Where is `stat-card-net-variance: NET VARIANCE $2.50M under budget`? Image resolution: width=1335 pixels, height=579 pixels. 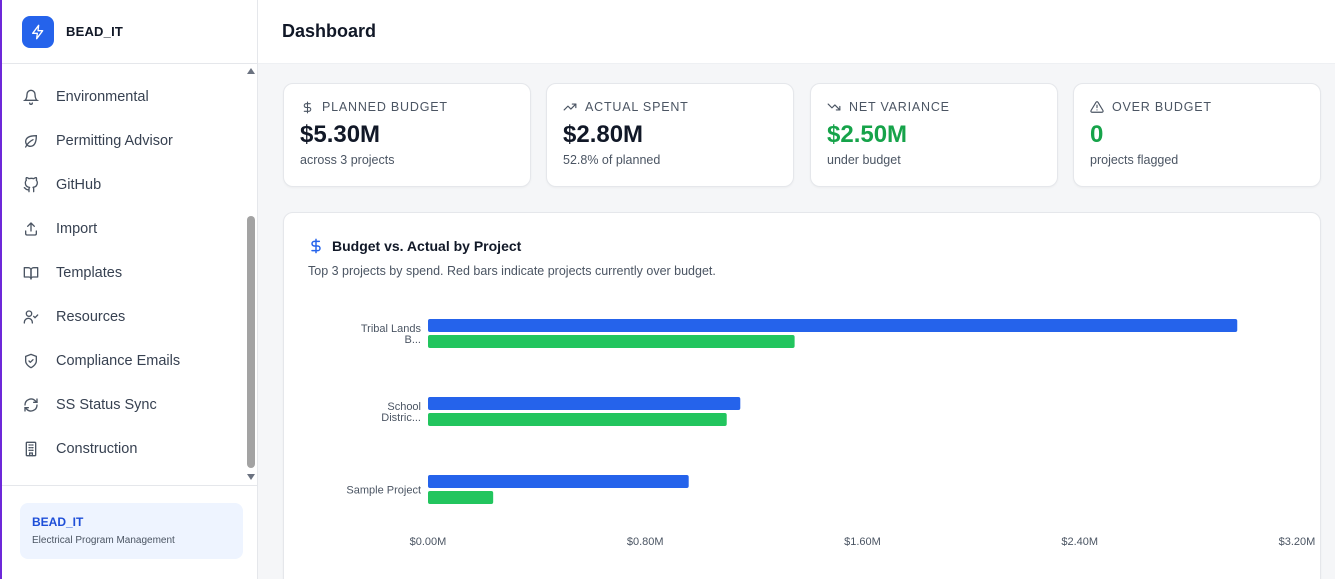
stat-card-net-variance: NET VARIANCE $2.50M under budget is located at coordinates (934, 135).